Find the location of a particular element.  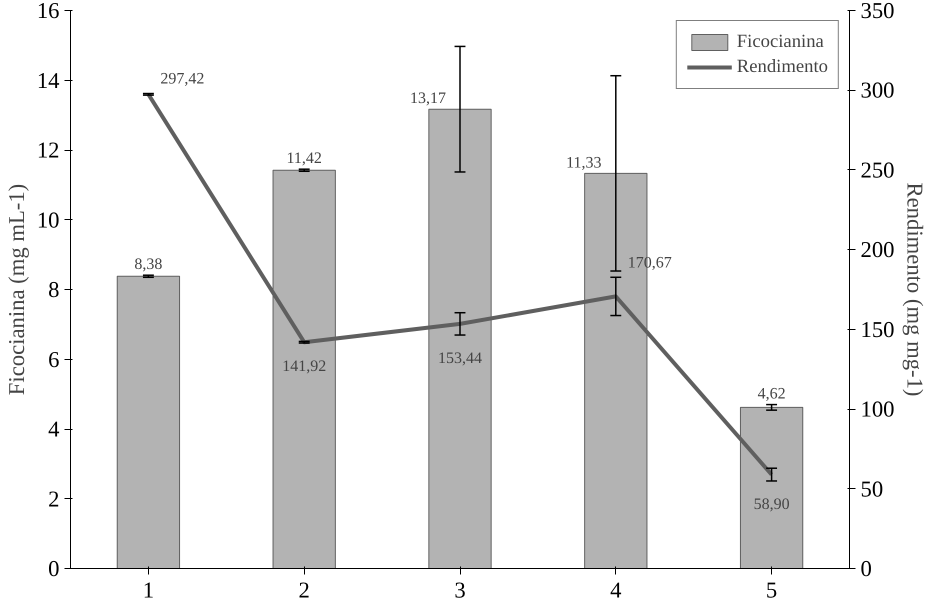

y-tick-label: 12 is located at coordinates (48, 150).